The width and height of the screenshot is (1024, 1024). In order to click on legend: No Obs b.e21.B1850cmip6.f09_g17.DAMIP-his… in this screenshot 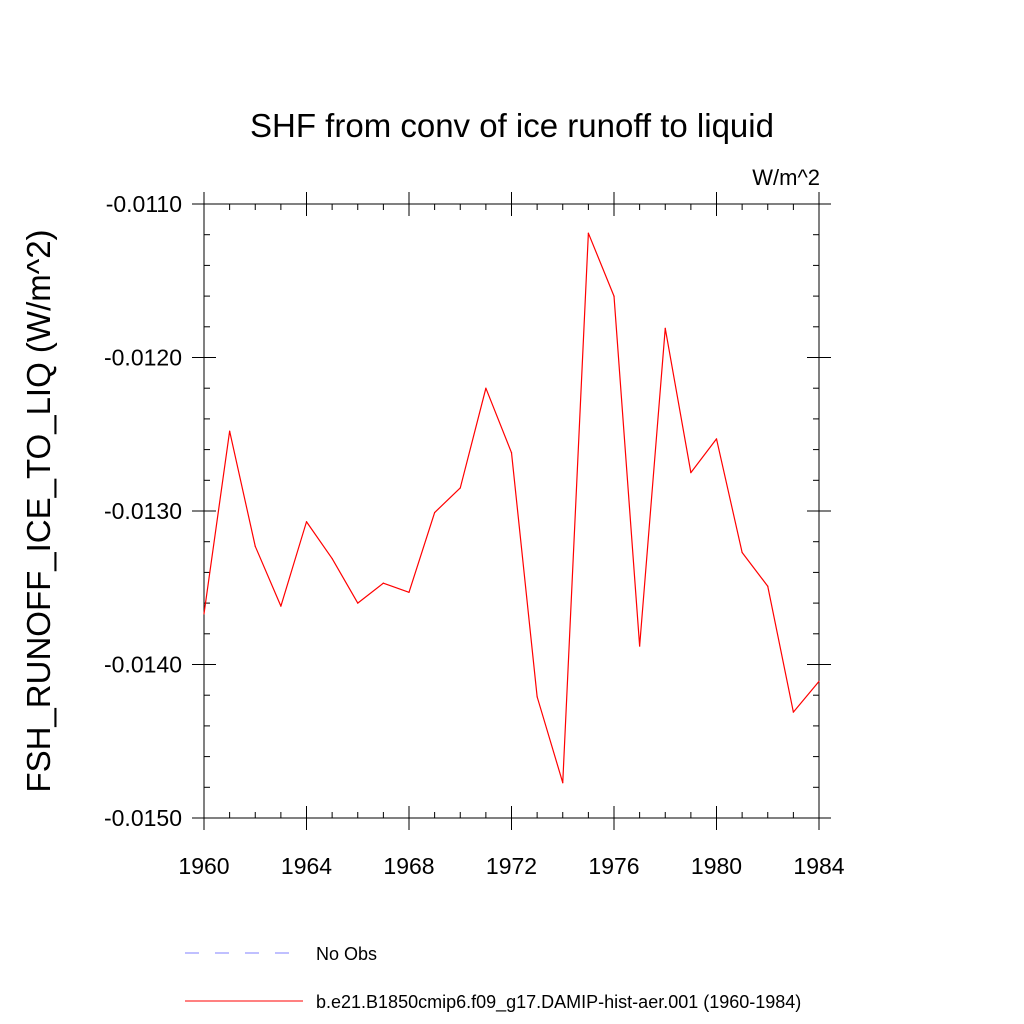, I will do `click(493, 978)`.